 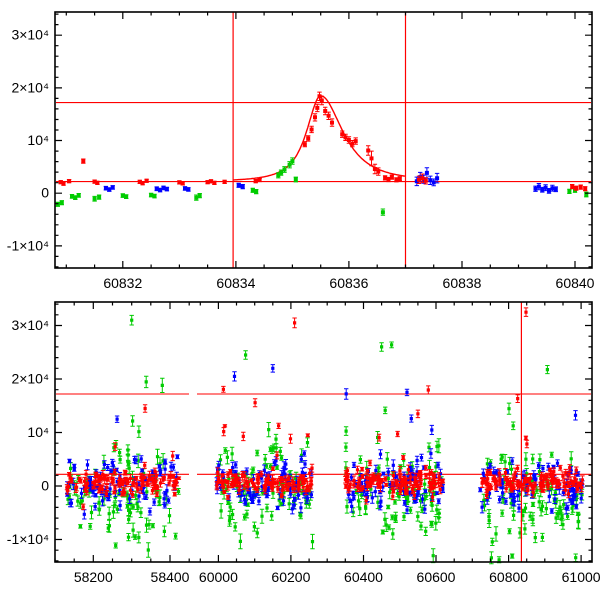 What do you see at coordinates (508, 577) in the screenshot?
I see `x-tick-label: 60800` at bounding box center [508, 577].